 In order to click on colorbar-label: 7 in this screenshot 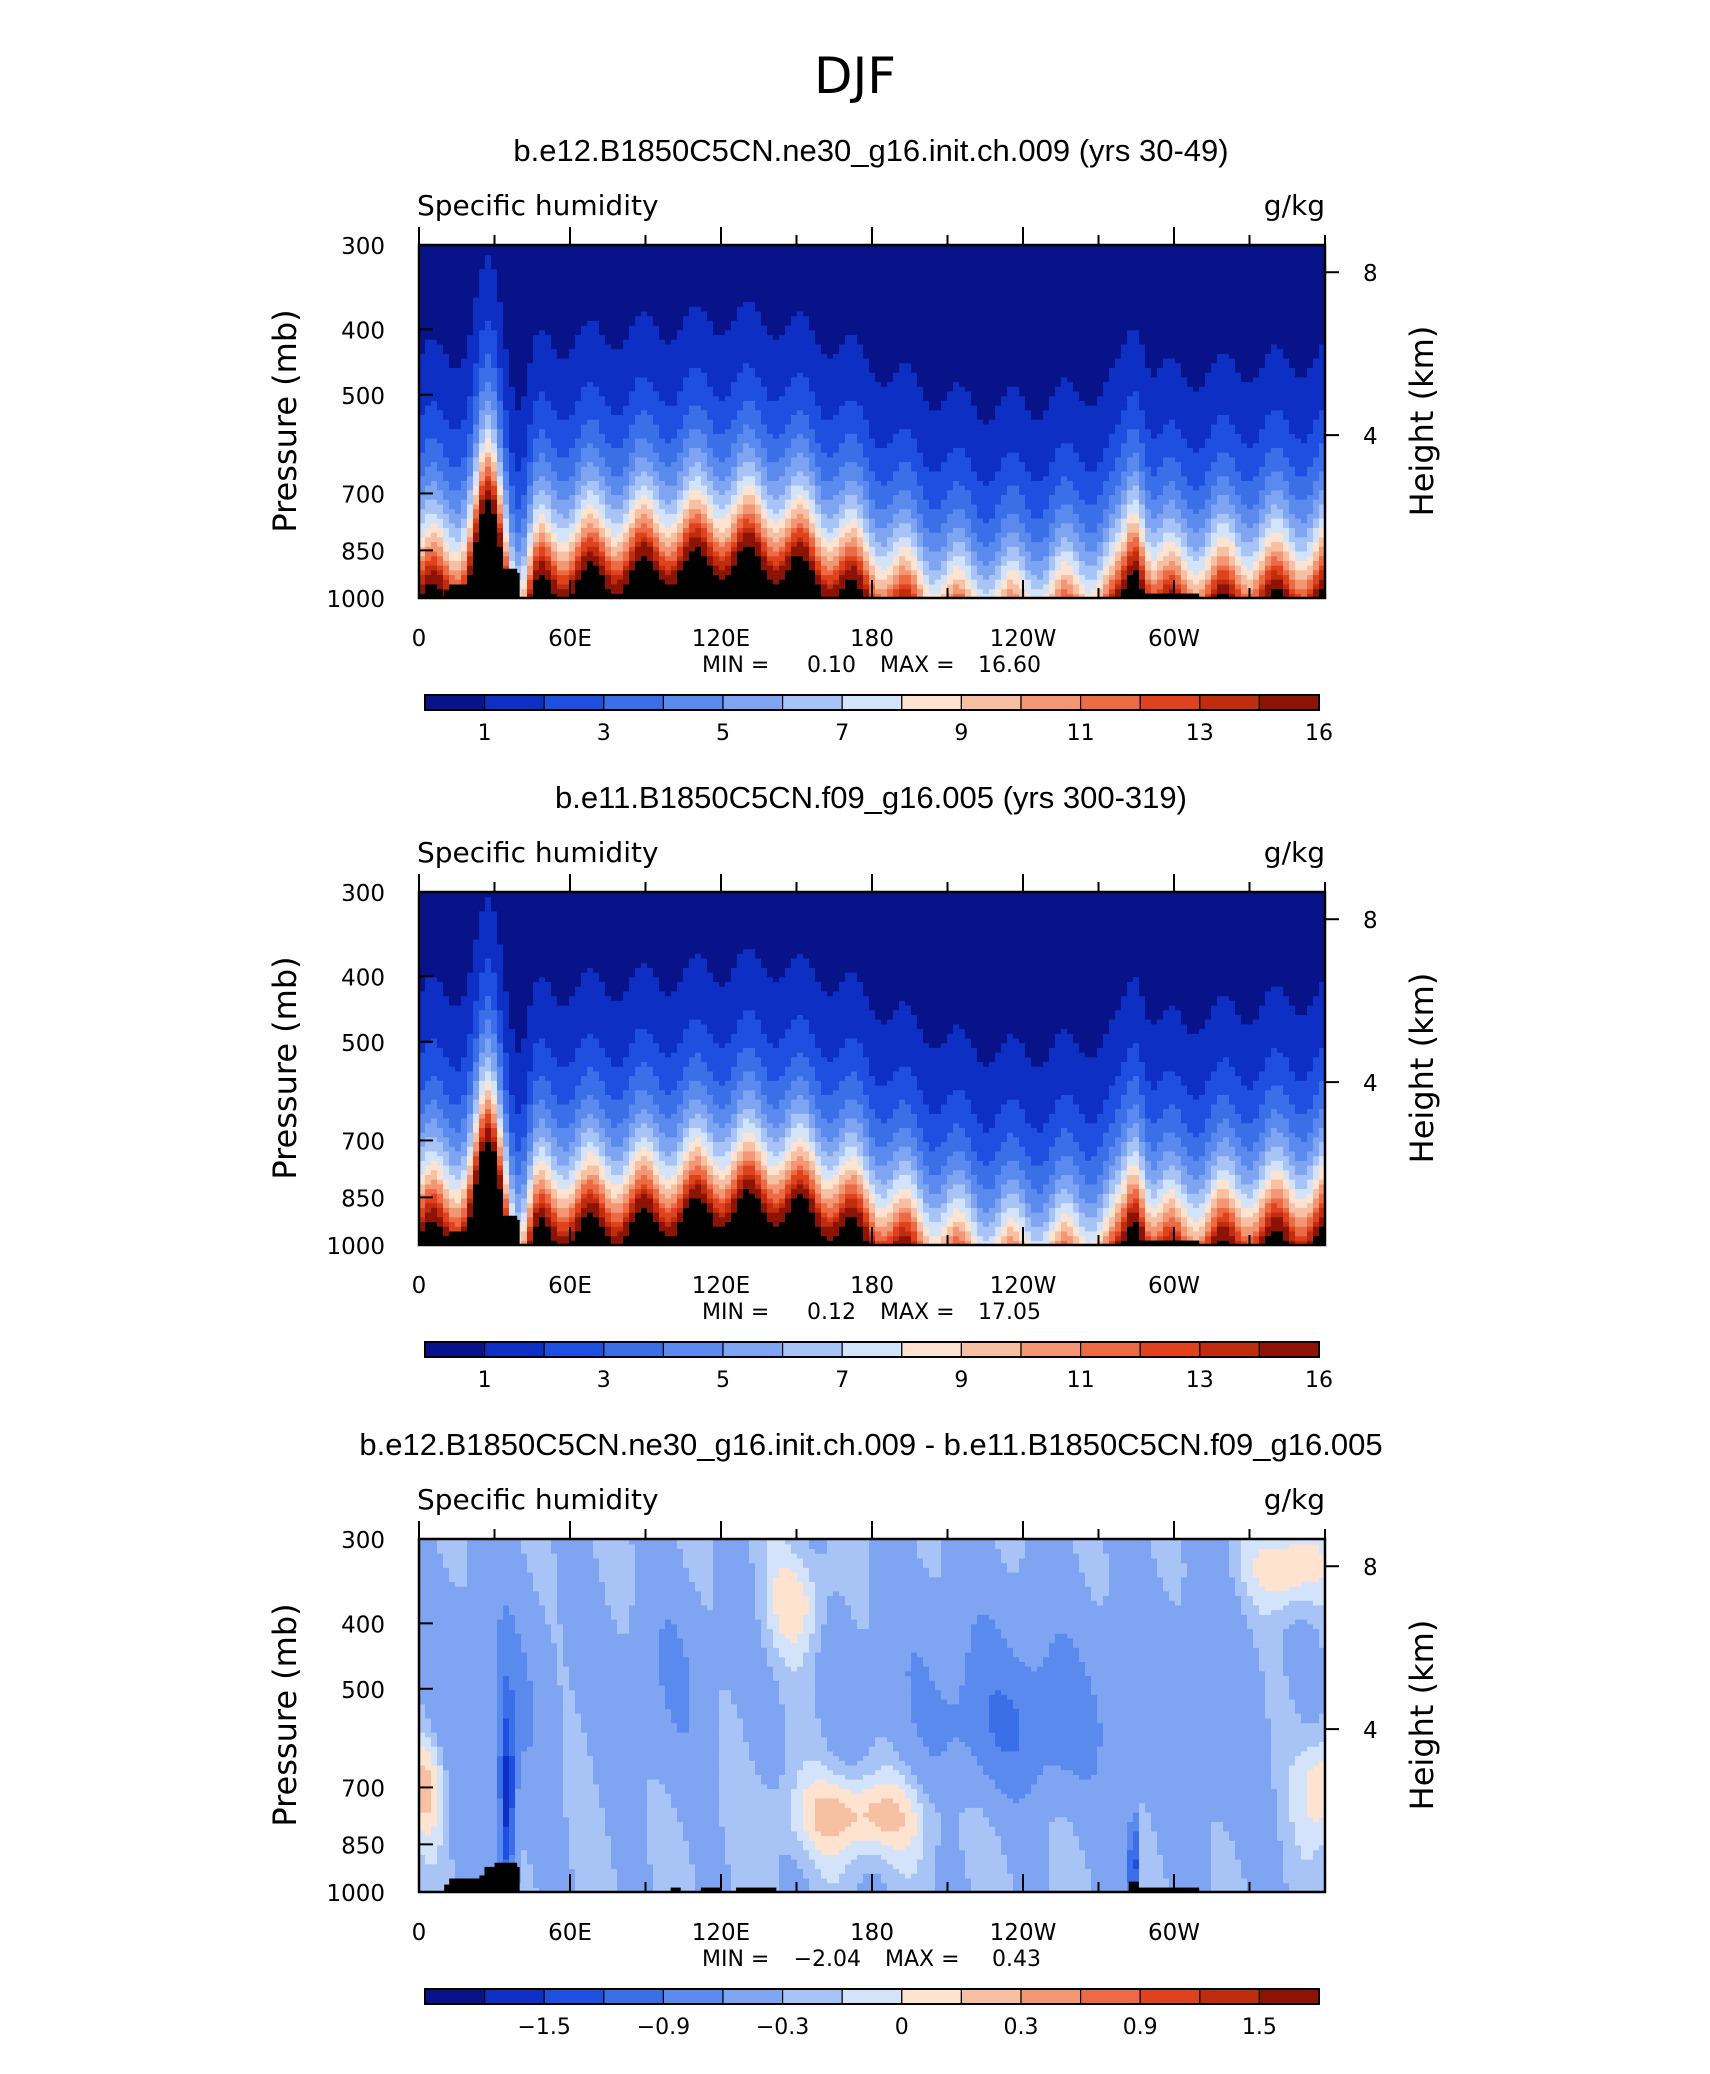, I will do `click(842, 733)`.